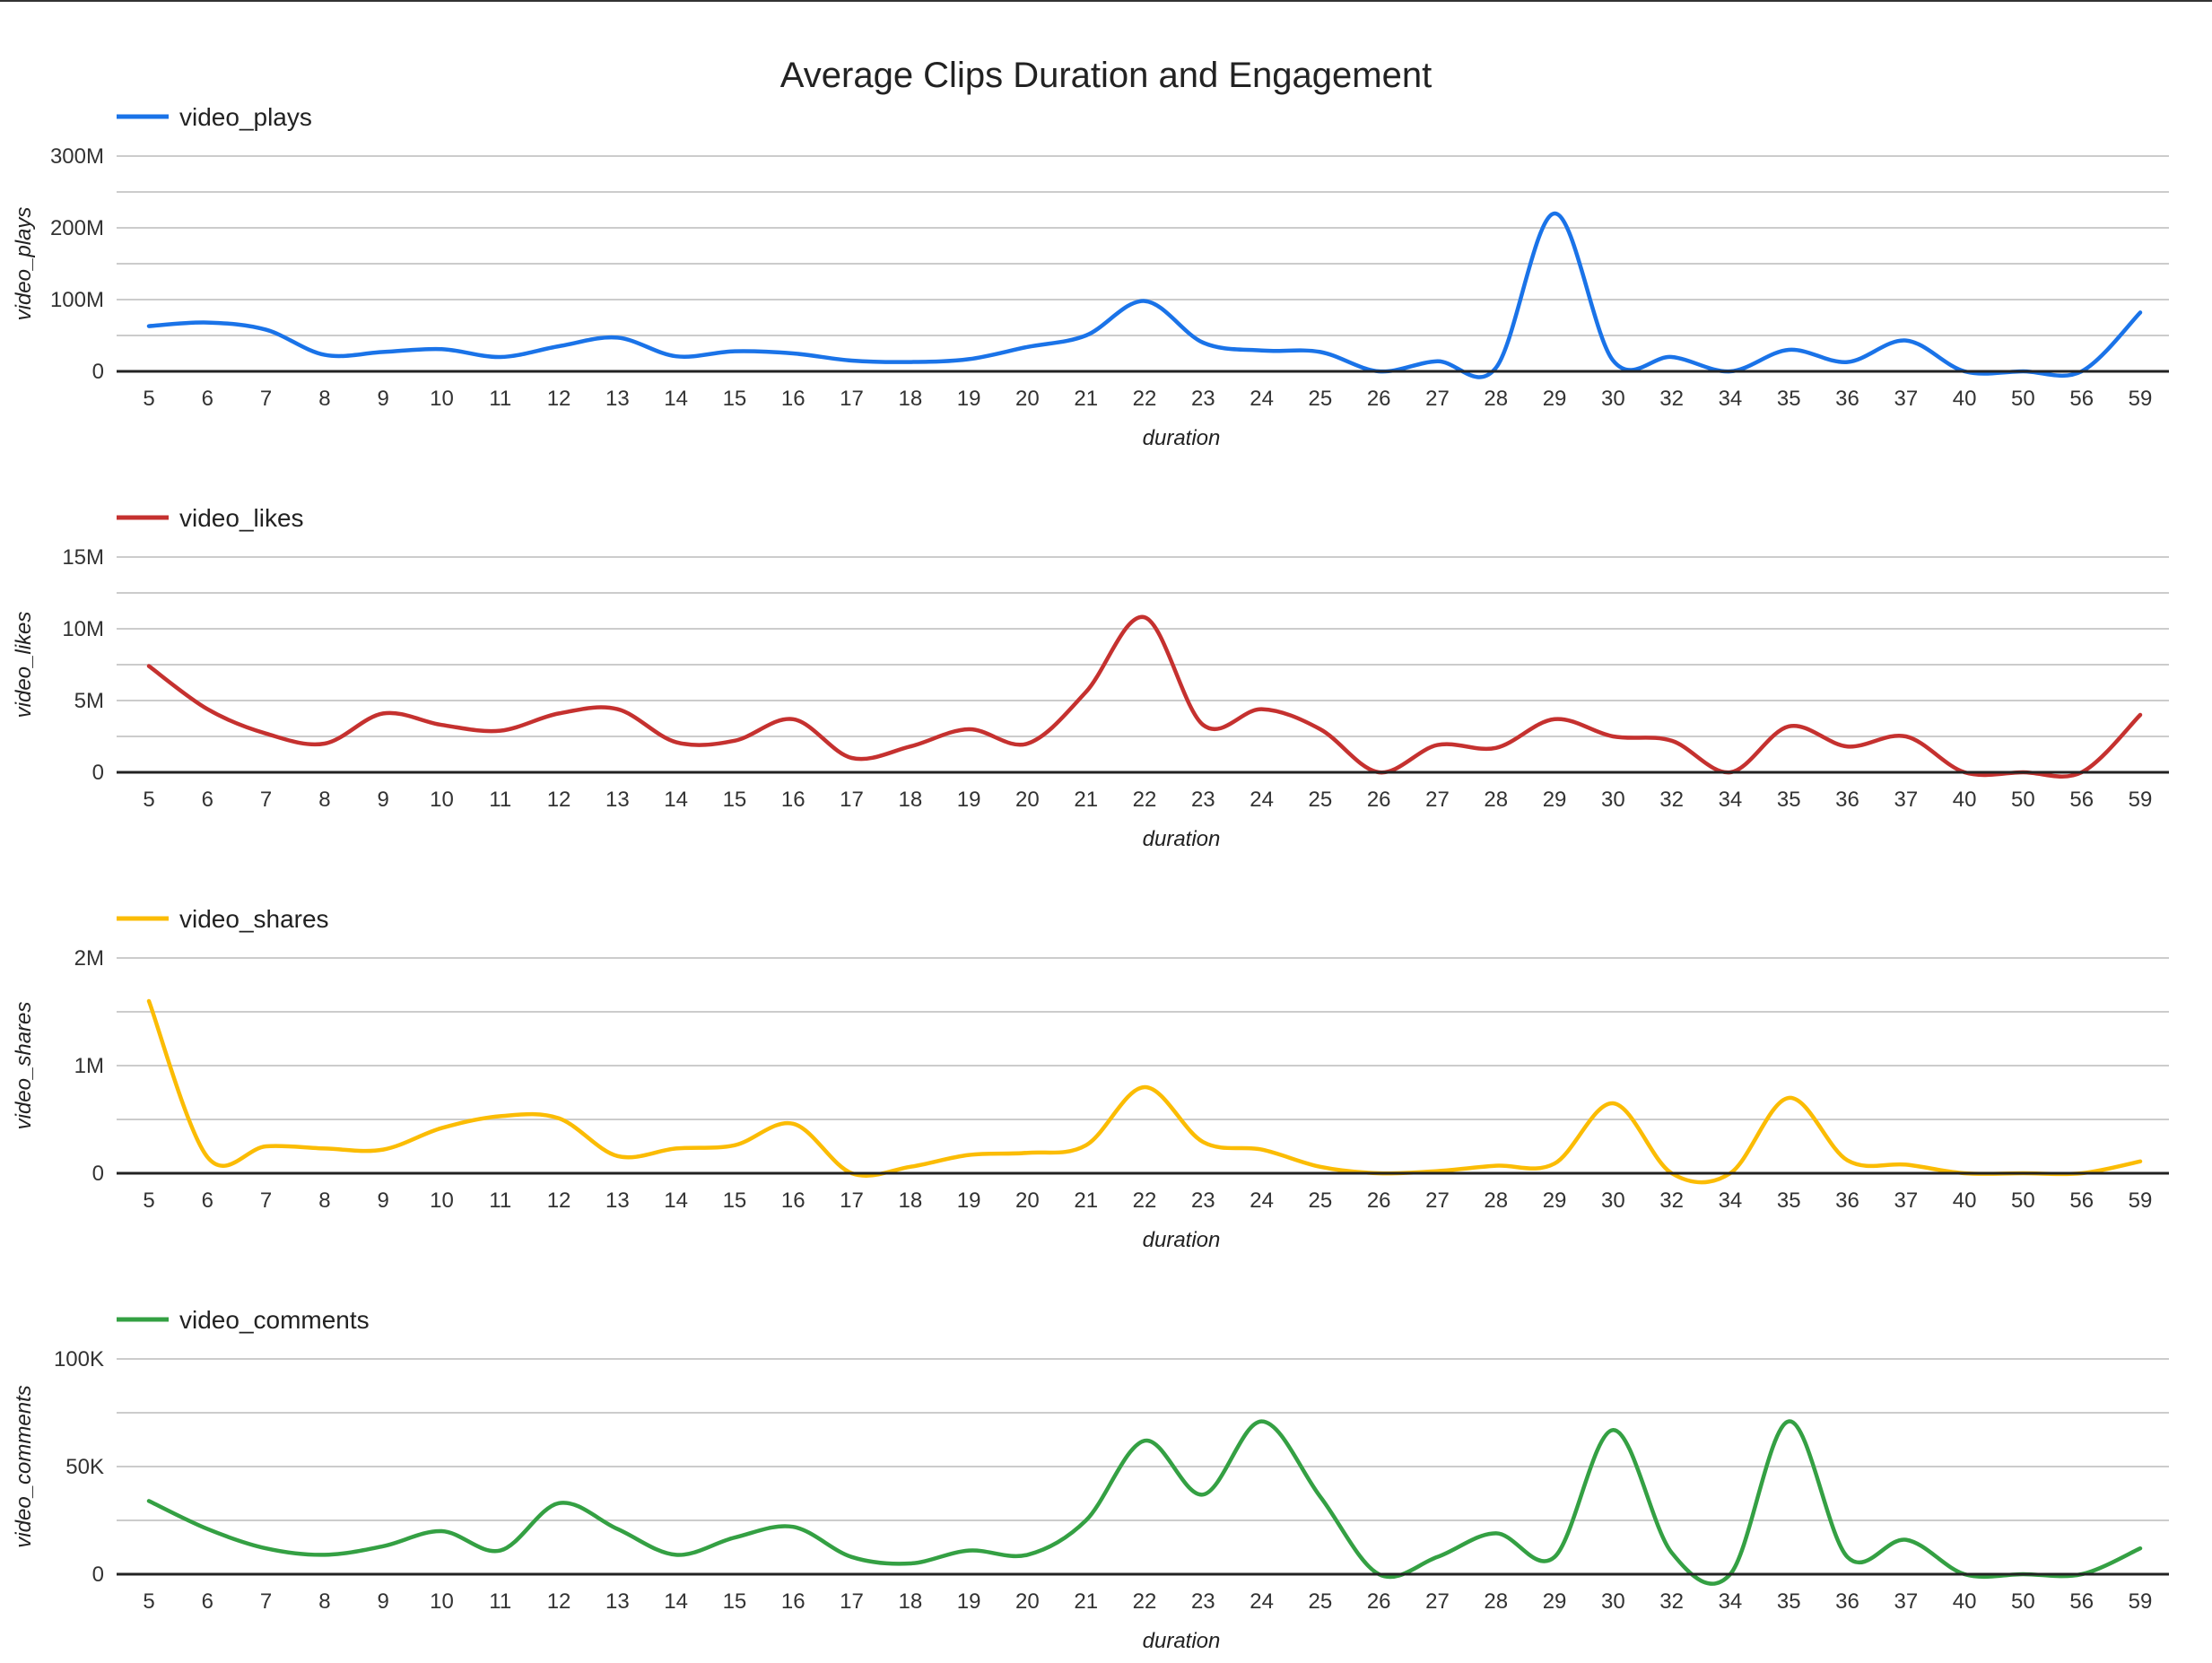  Describe the element at coordinates (1144, 696) in the screenshot. I see `series-line-video_likes` at that location.